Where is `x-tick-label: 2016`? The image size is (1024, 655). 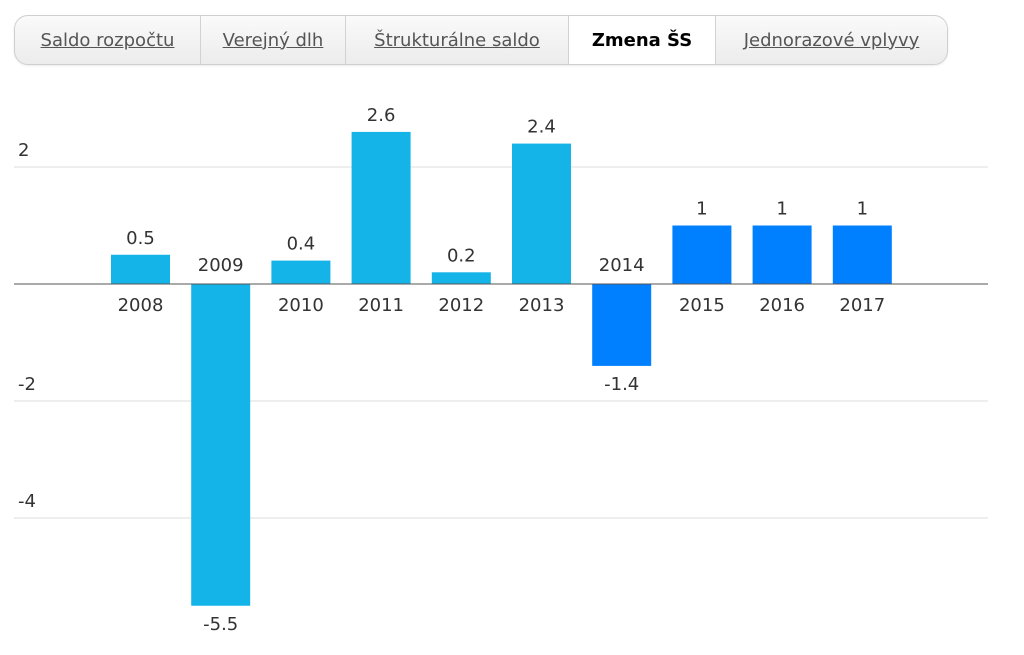 x-tick-label: 2016 is located at coordinates (782, 305).